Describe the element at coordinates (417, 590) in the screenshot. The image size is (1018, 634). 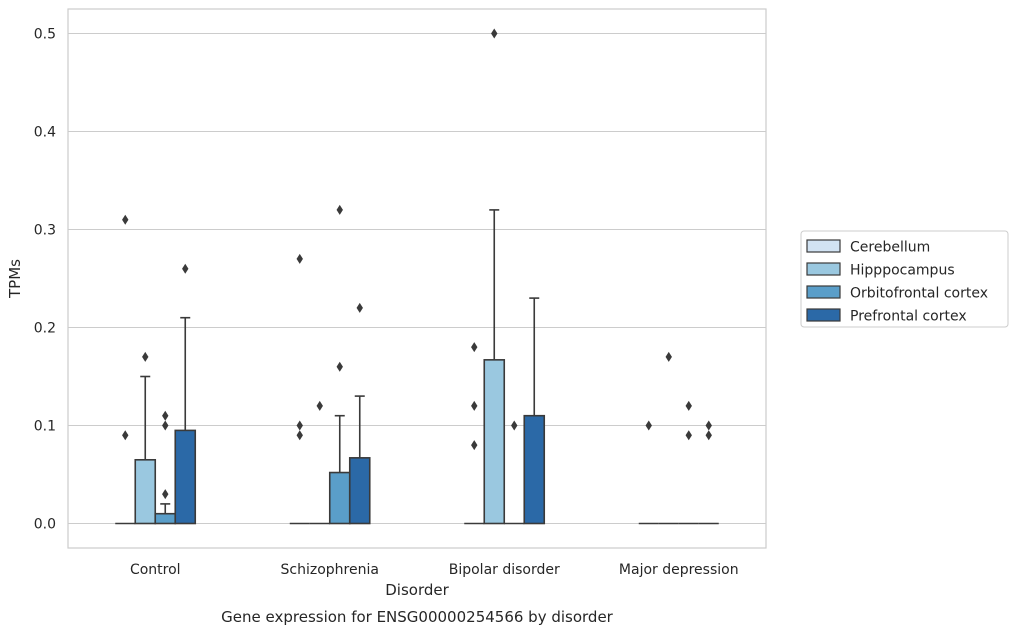
I see `x-axis-label: Disorder` at that location.